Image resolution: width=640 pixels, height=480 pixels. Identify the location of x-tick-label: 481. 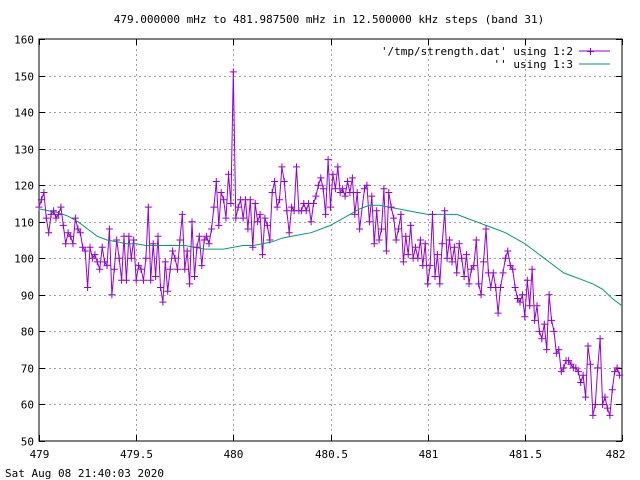
(429, 454).